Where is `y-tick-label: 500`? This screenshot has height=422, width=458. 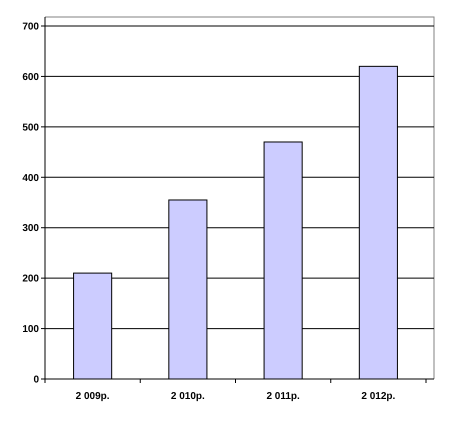 y-tick-label: 500 is located at coordinates (31, 128).